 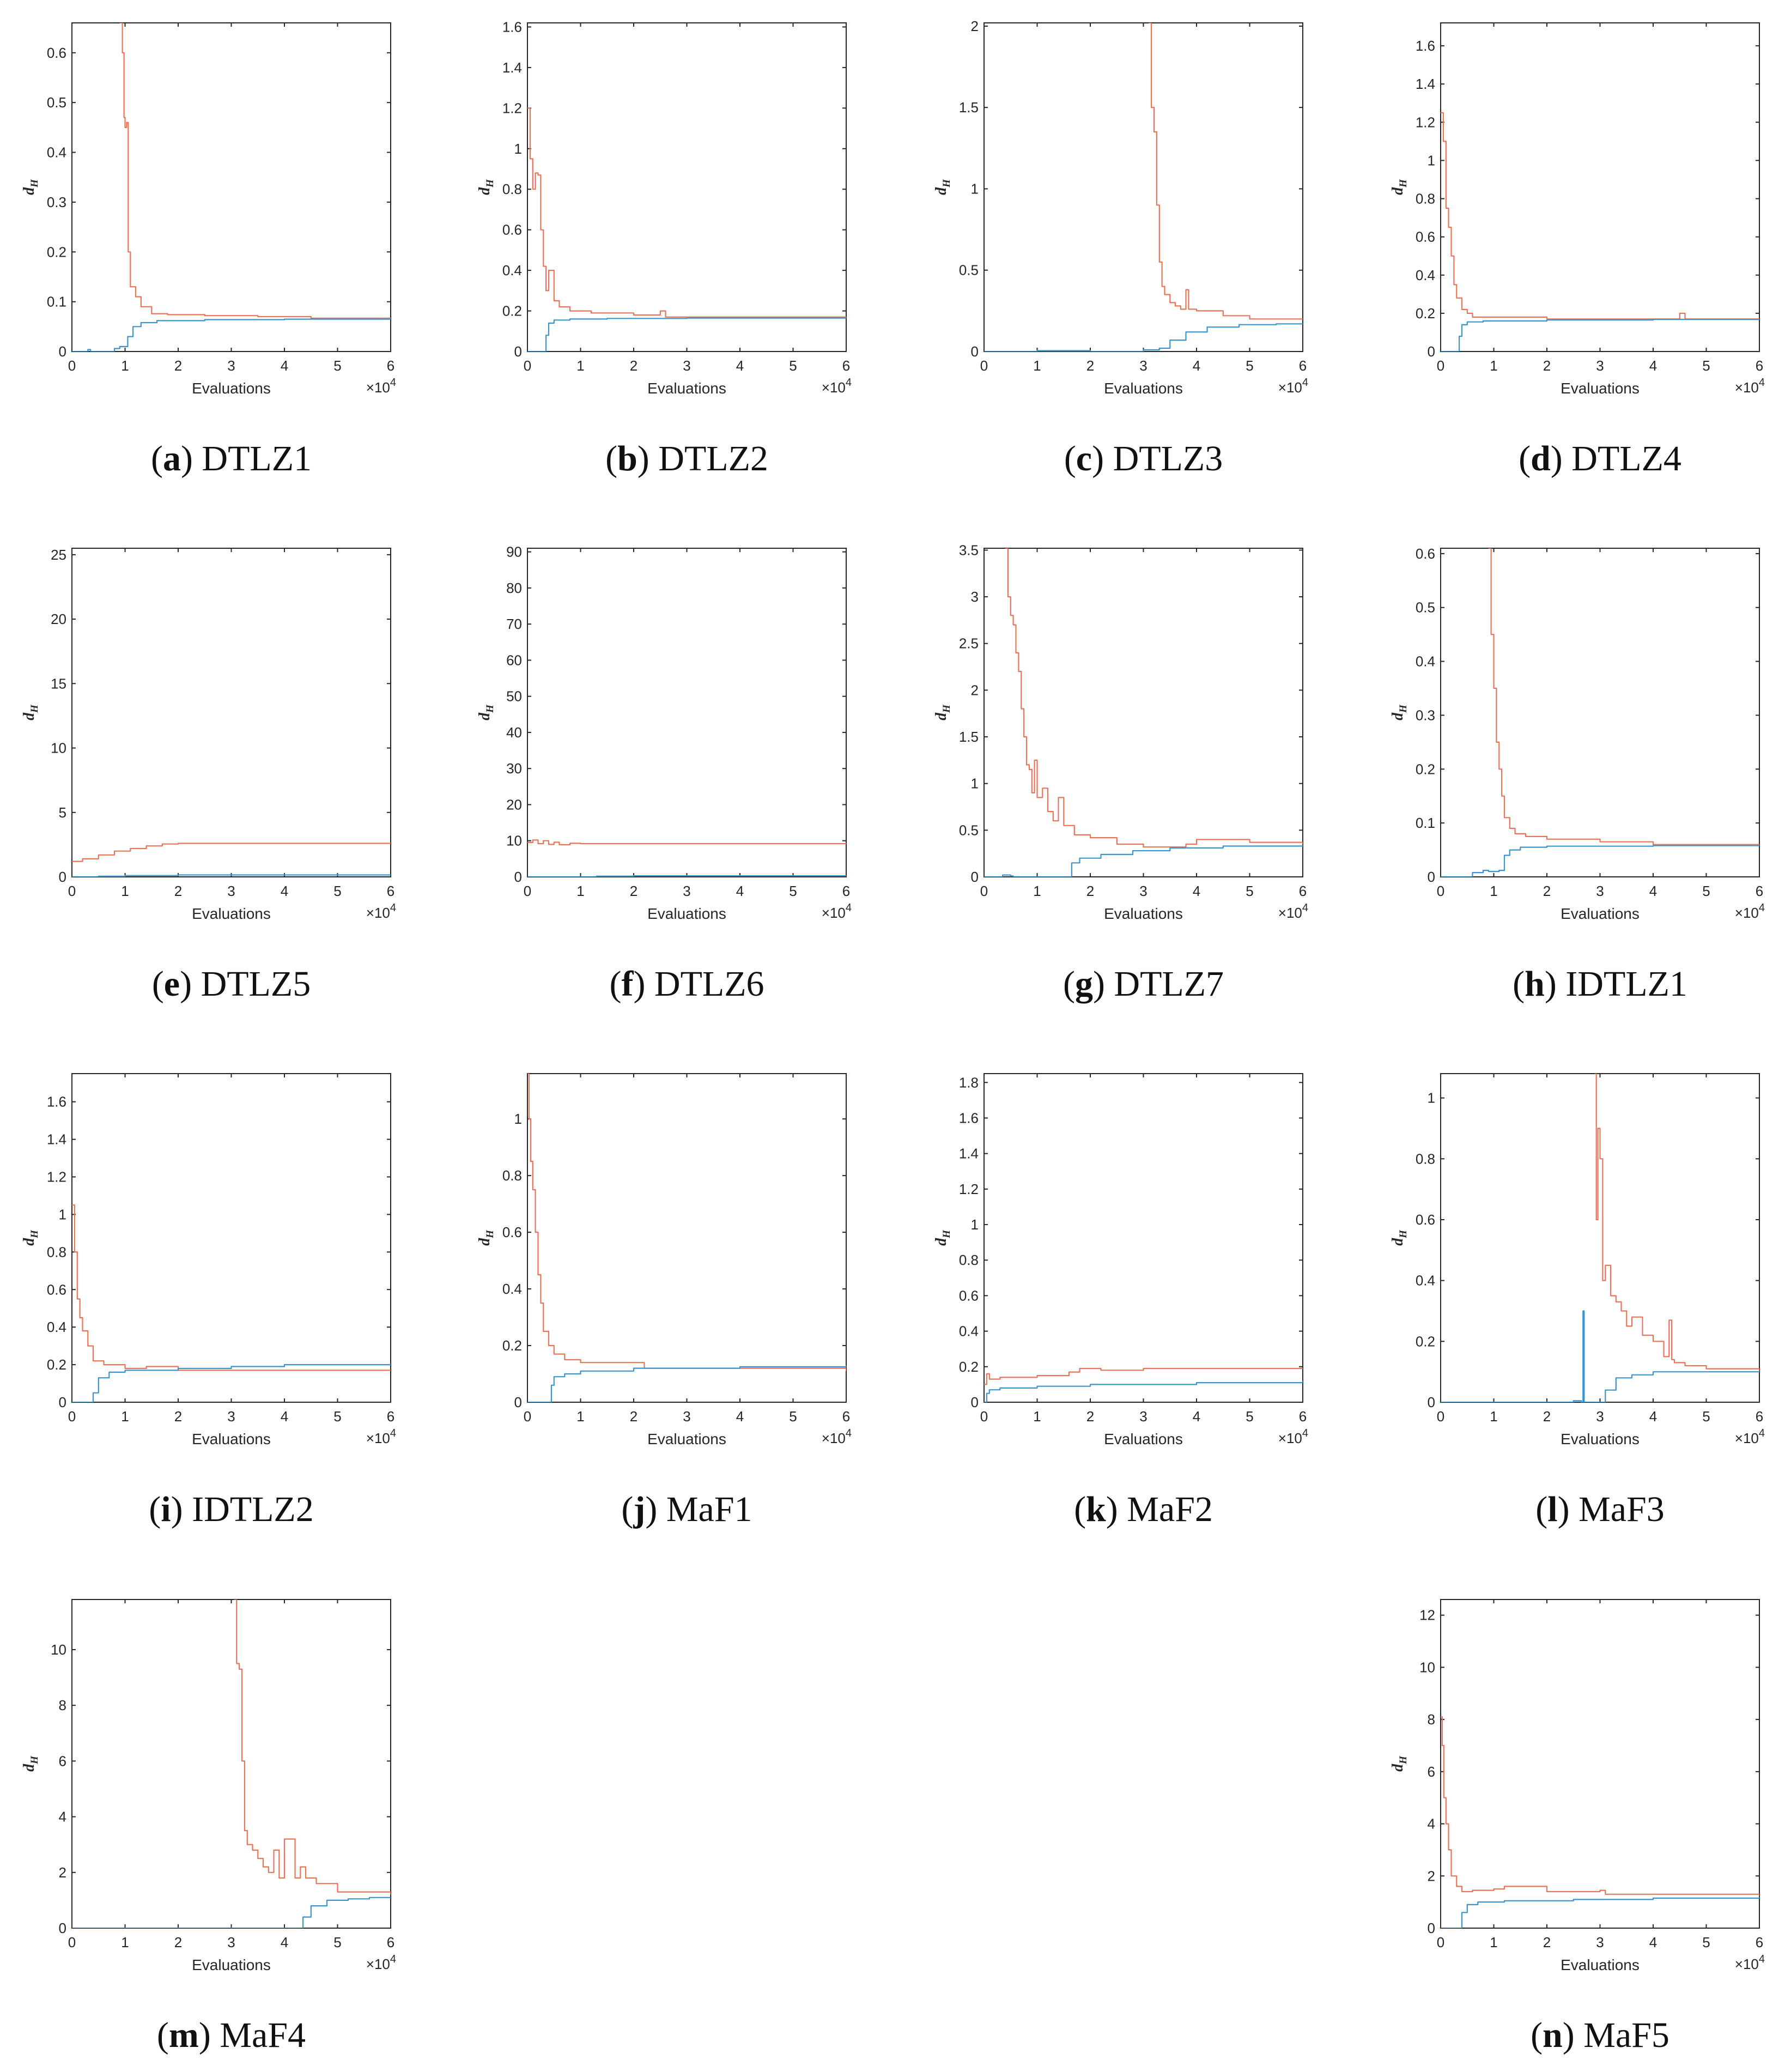 I want to click on subfigure-caption: (f) DTLZ6, so click(x=686, y=984).